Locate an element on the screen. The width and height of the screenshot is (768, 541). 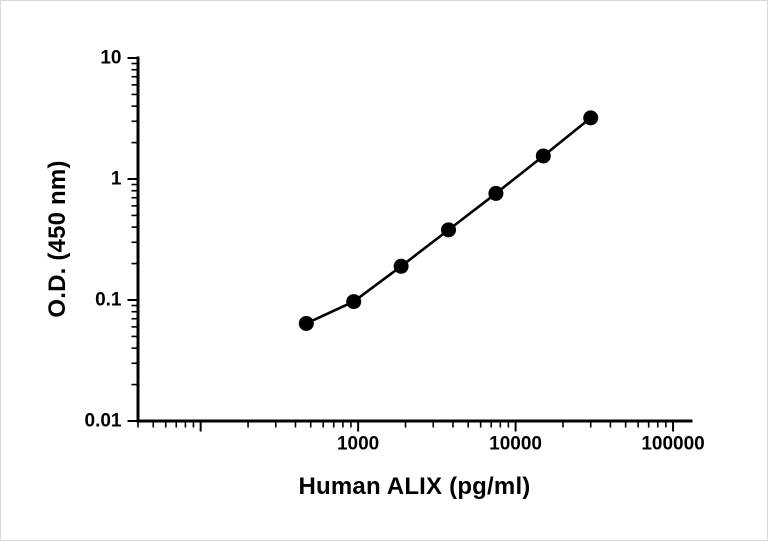
y-axis-title: O.D. (450 nm) is located at coordinates (57, 239).